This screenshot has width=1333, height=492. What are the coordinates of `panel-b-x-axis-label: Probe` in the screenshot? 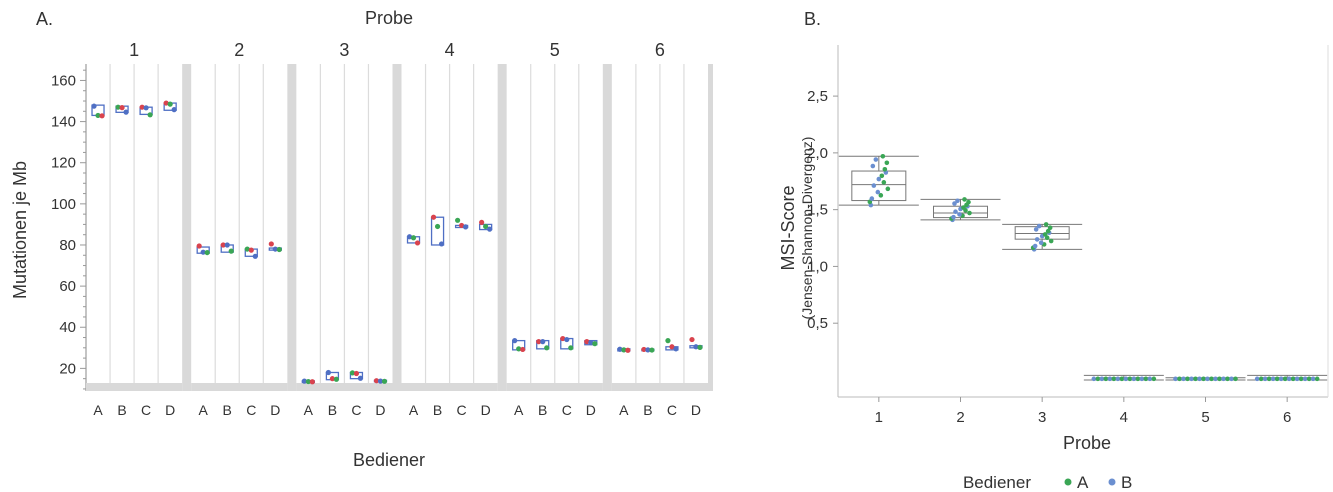 It's located at (1087, 443).